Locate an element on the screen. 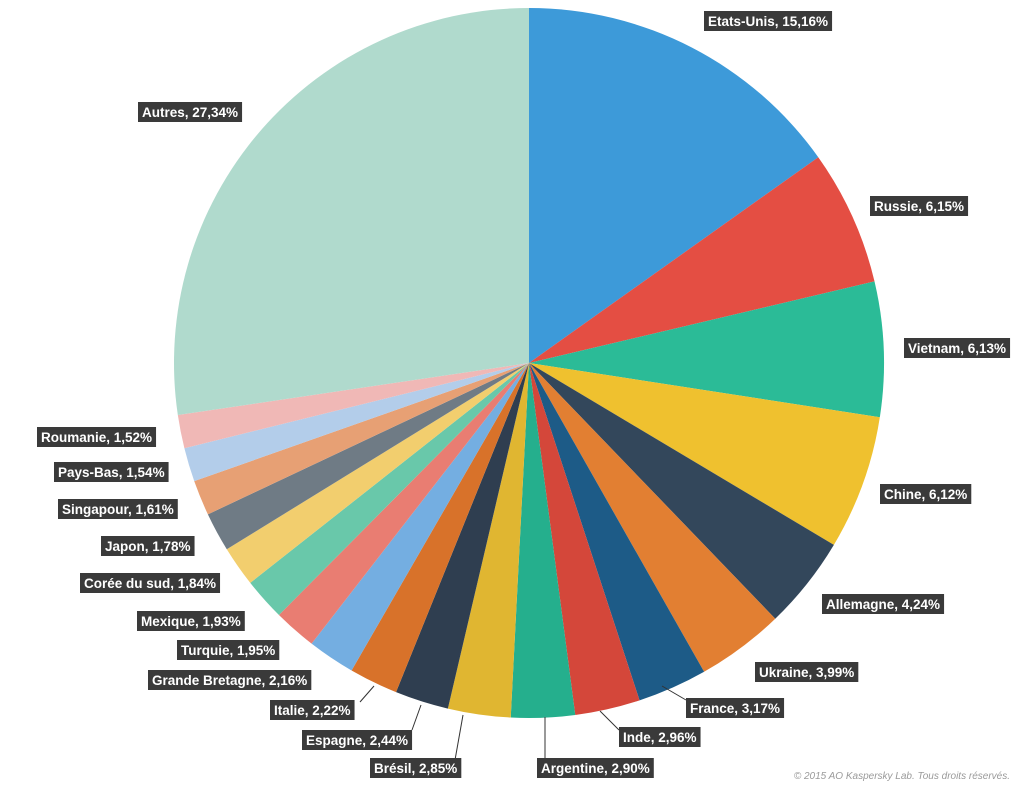 The image size is (1024, 790). label-text: Grande Bretagne, 2,16% is located at coordinates (229, 680).